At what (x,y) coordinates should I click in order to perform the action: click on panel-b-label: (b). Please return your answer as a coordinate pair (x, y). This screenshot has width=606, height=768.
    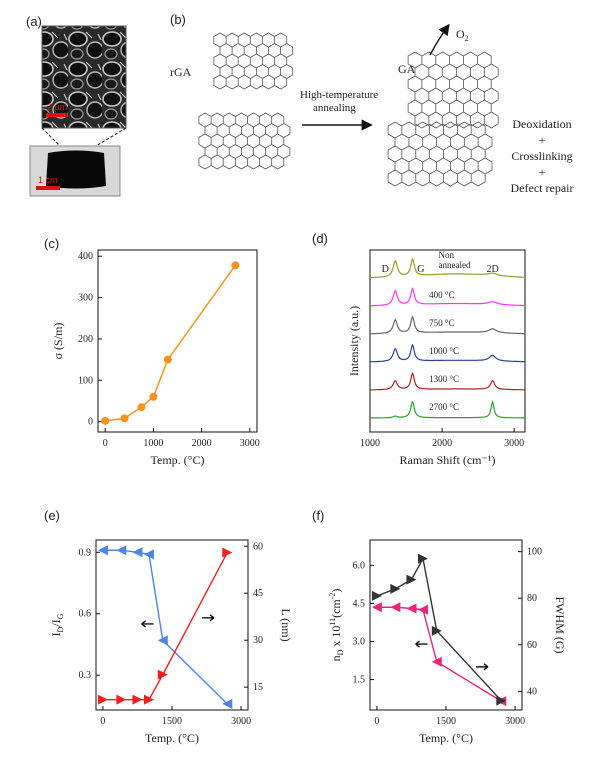
    Looking at the image, I should click on (178, 19).